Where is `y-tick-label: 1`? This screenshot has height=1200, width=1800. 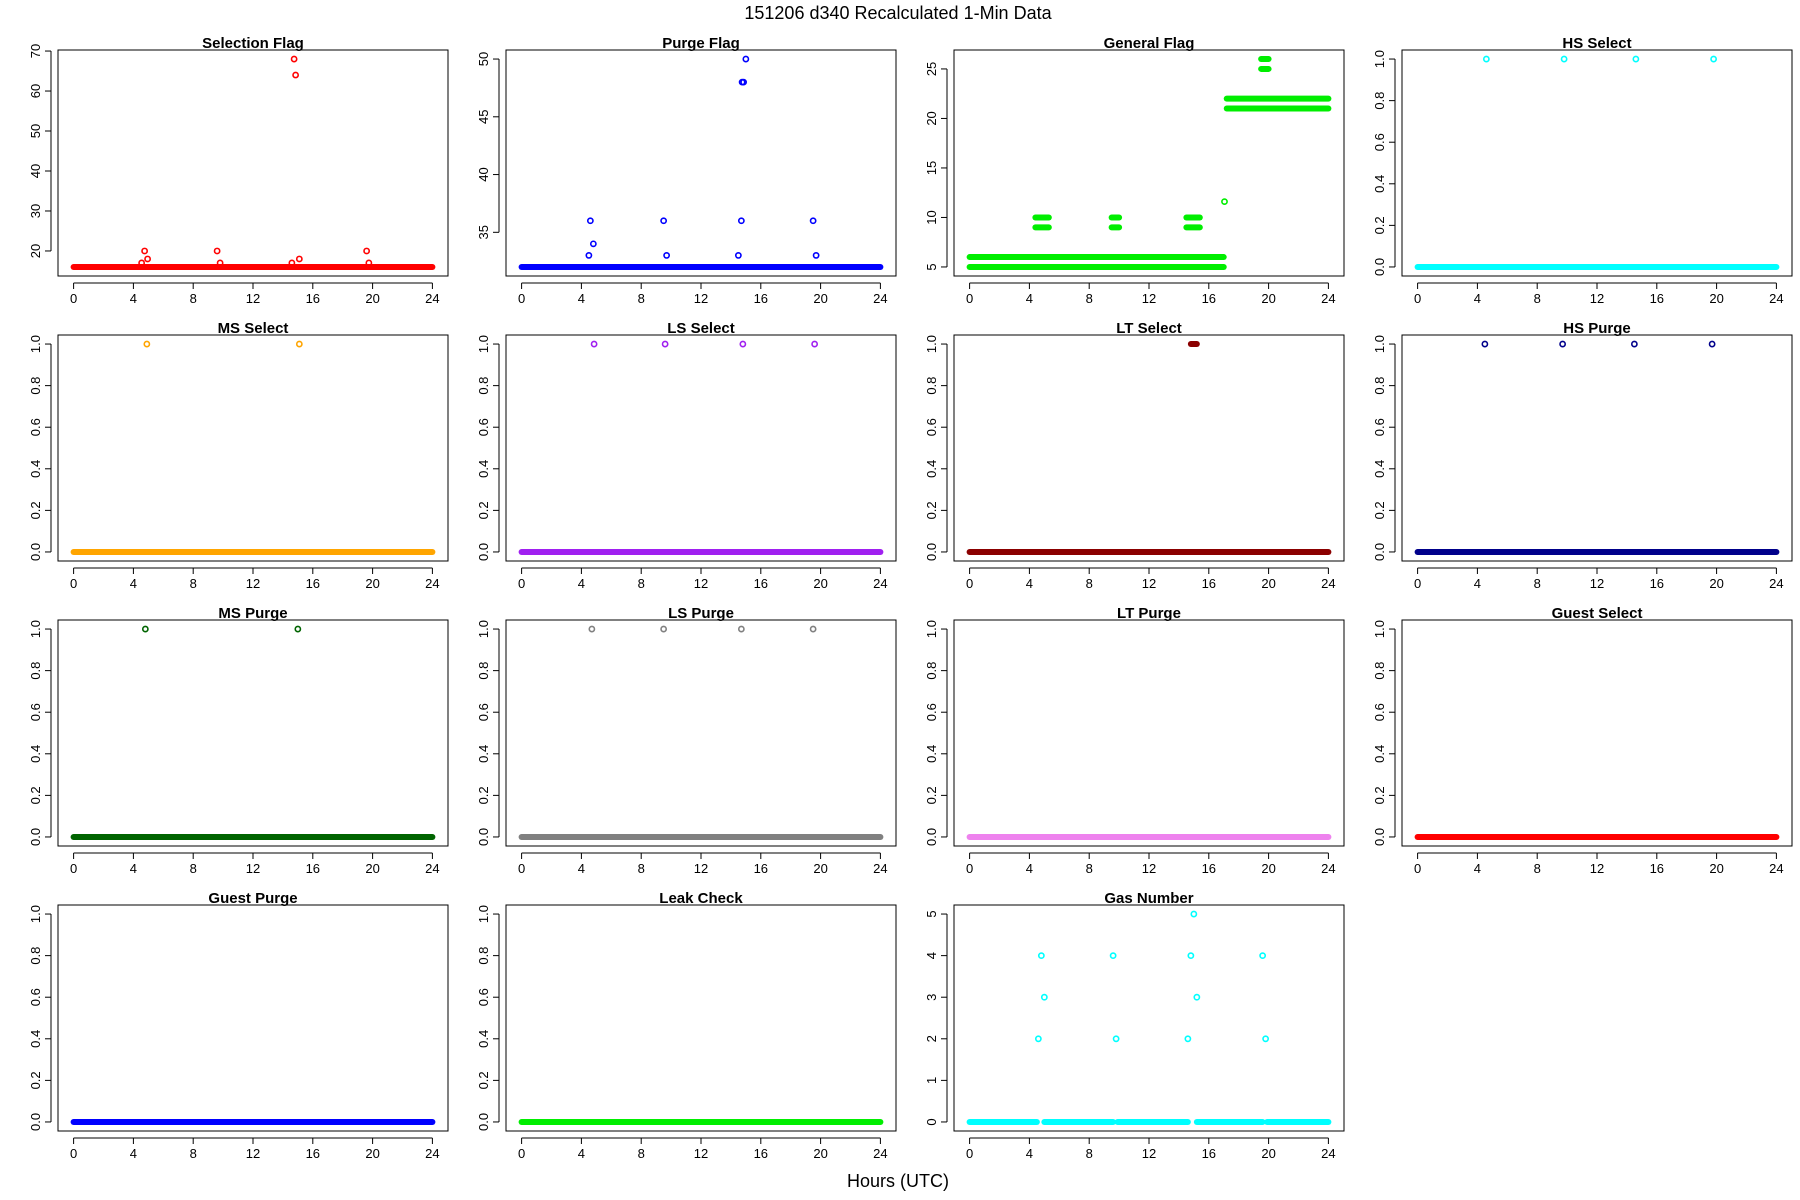
y-tick-label: 1 is located at coordinates (931, 1080).